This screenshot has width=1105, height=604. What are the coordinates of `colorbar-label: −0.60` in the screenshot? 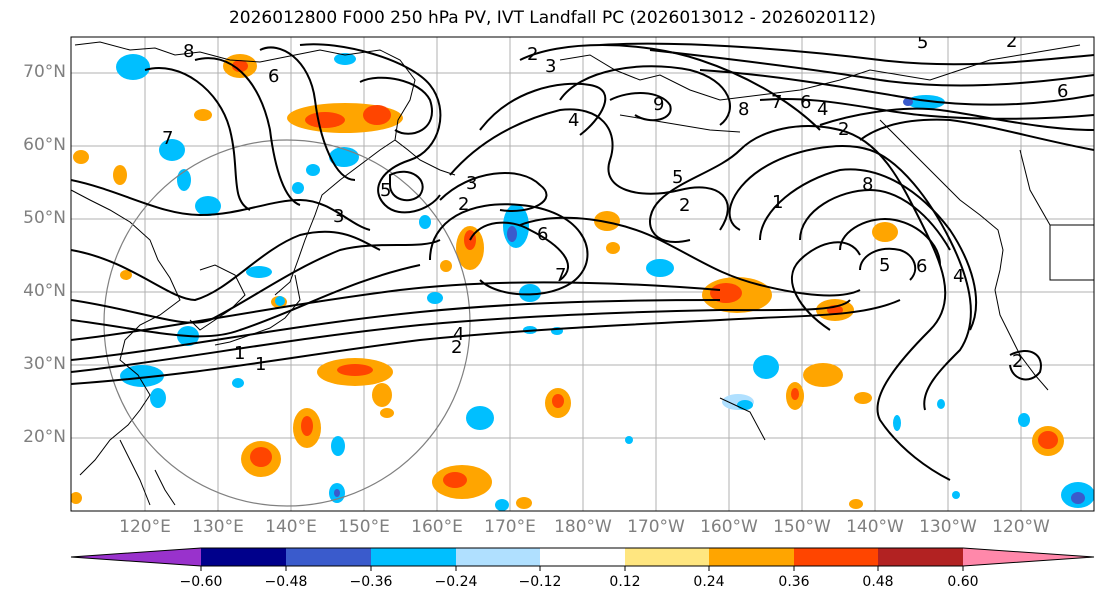 It's located at (201, 582).